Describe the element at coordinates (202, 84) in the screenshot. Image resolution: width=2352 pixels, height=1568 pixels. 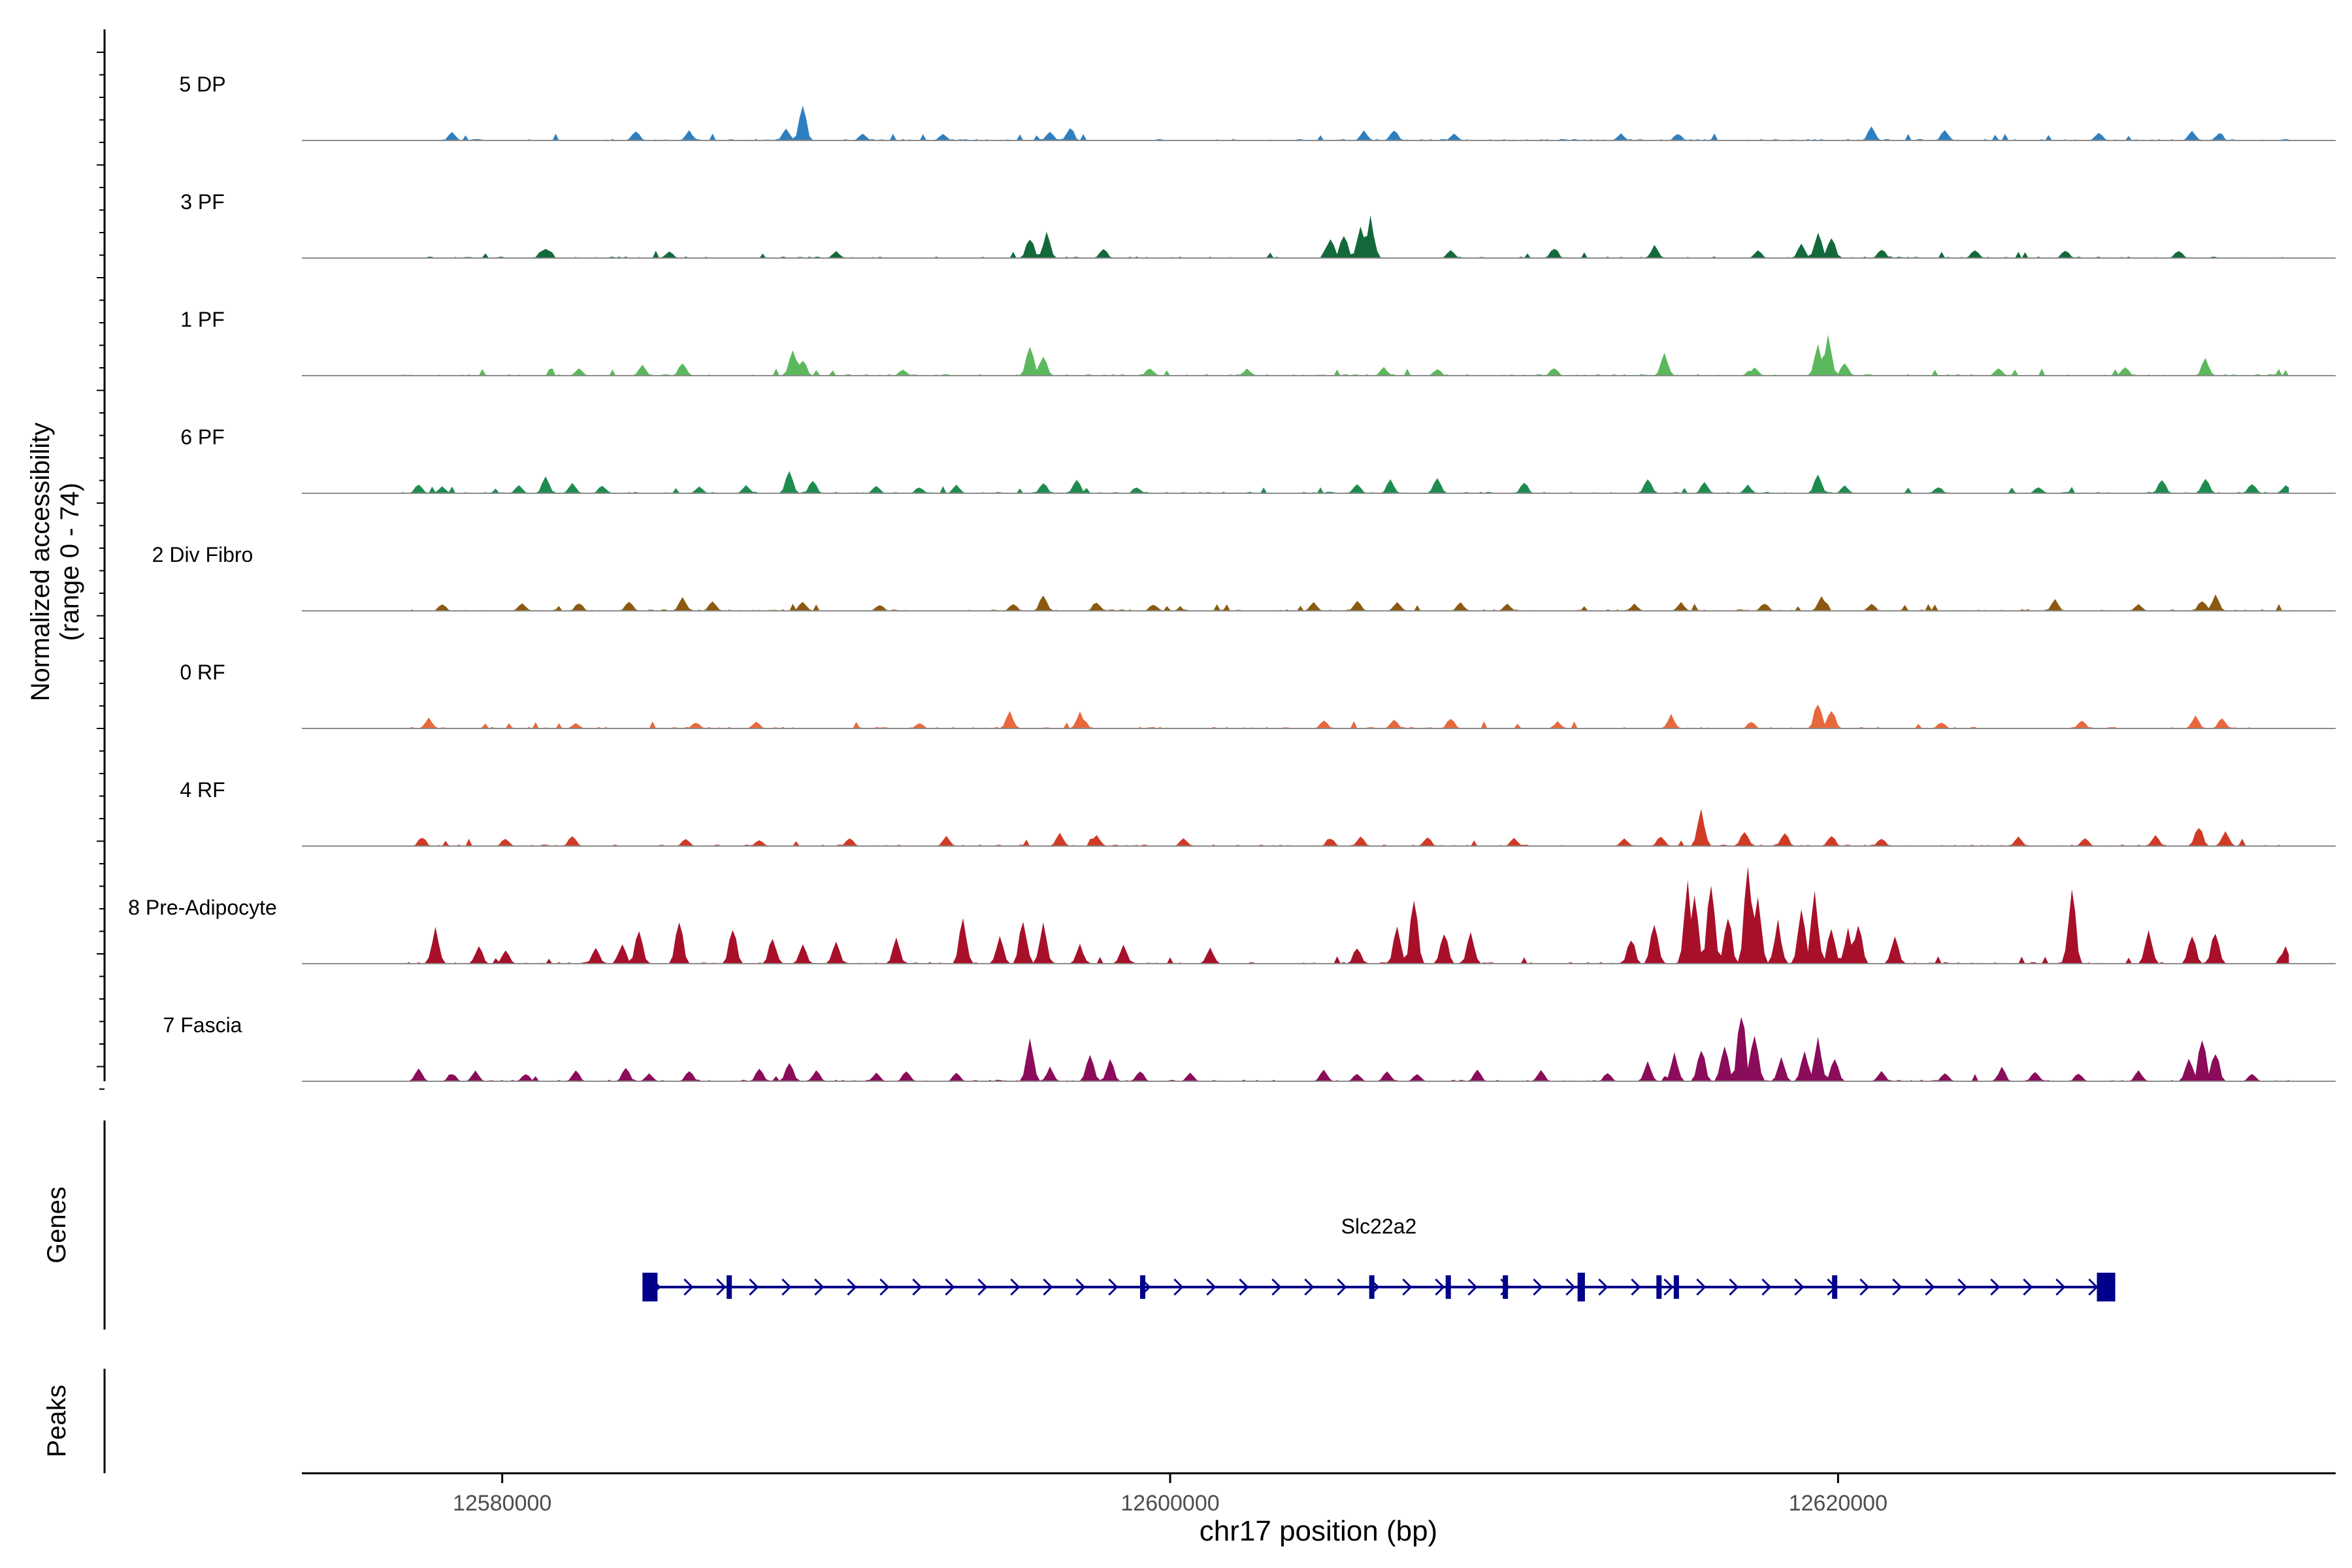
I see `track-label: 5 DP` at that location.